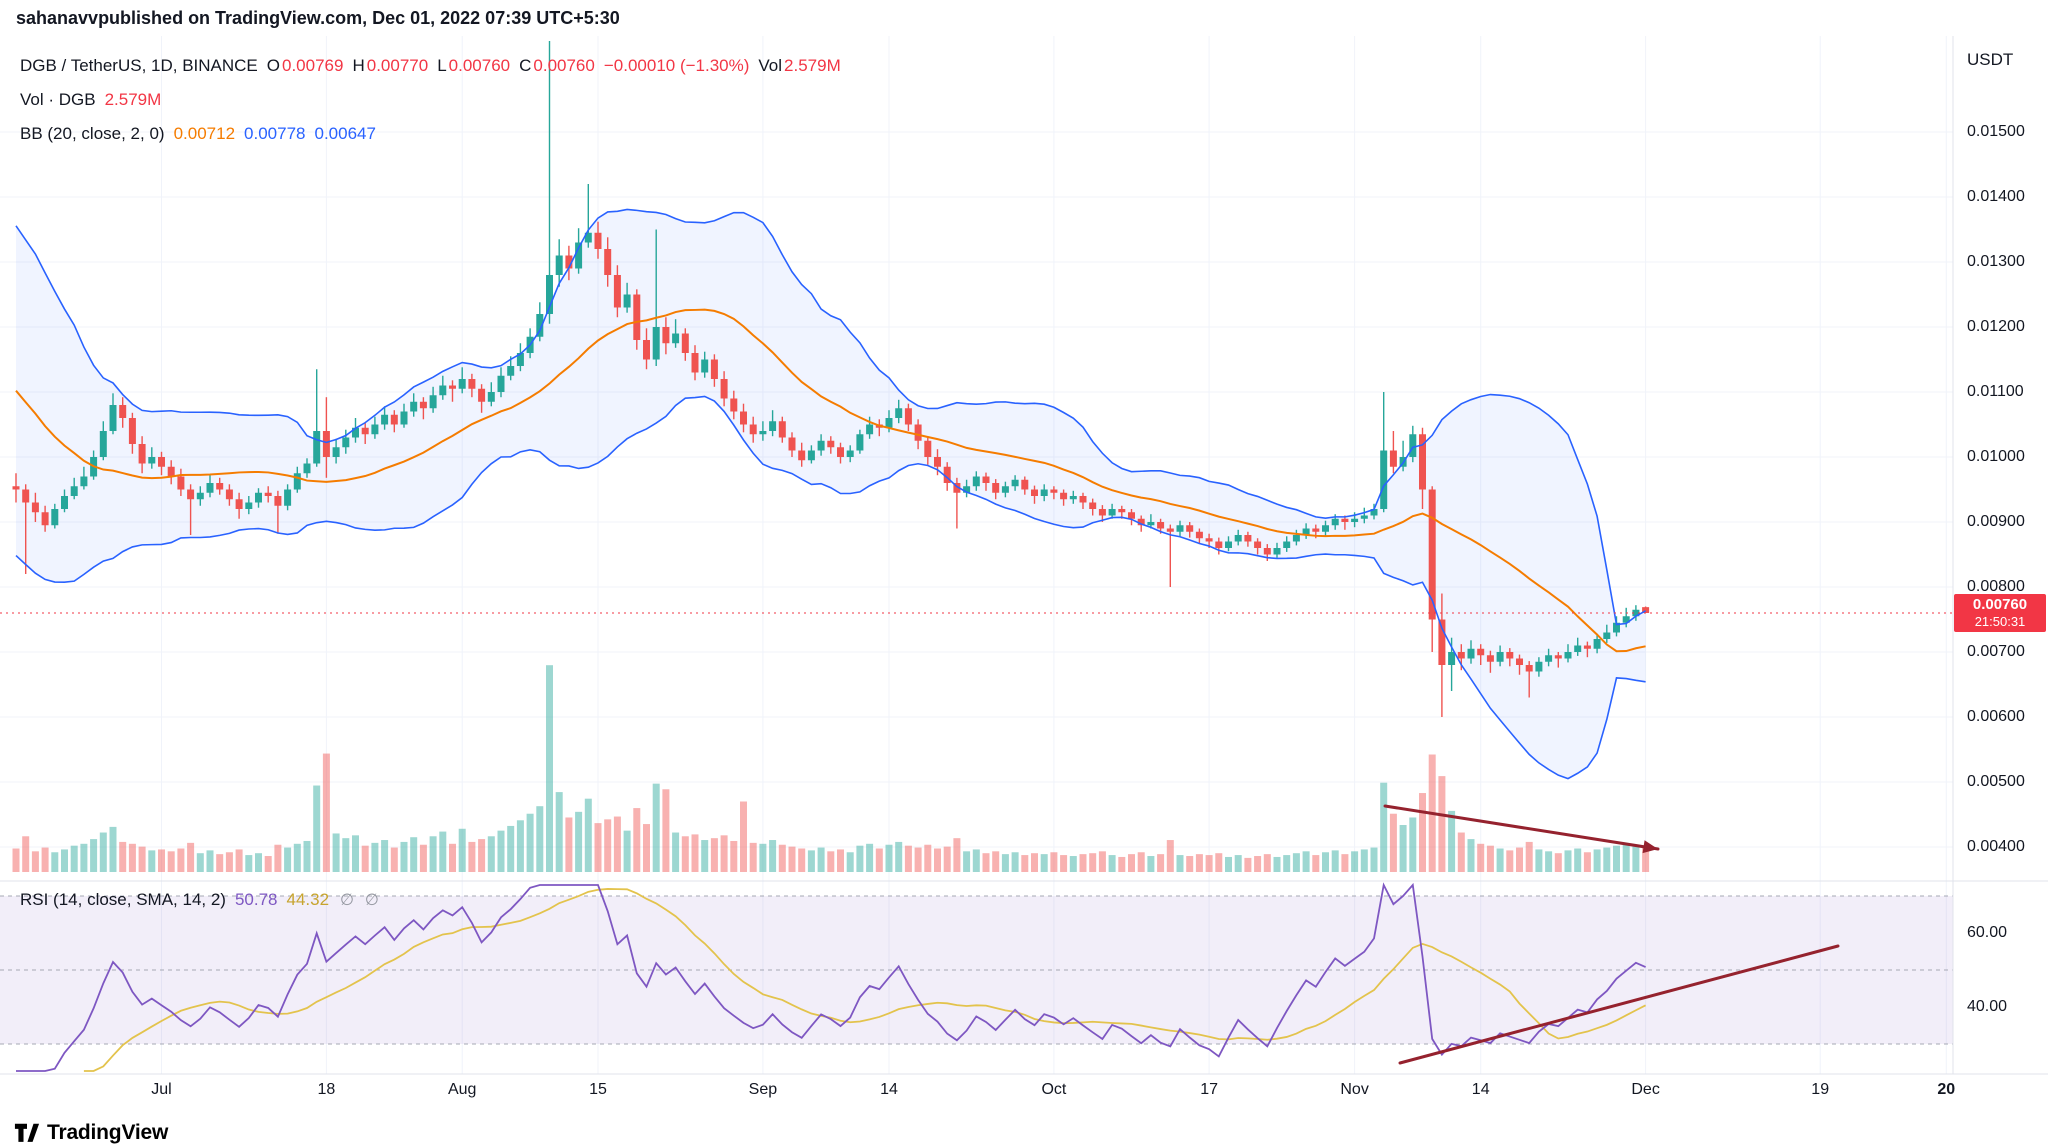 This screenshot has height=1148, width=2048. Describe the element at coordinates (358, 65) in the screenshot. I see `high-label: H` at that location.